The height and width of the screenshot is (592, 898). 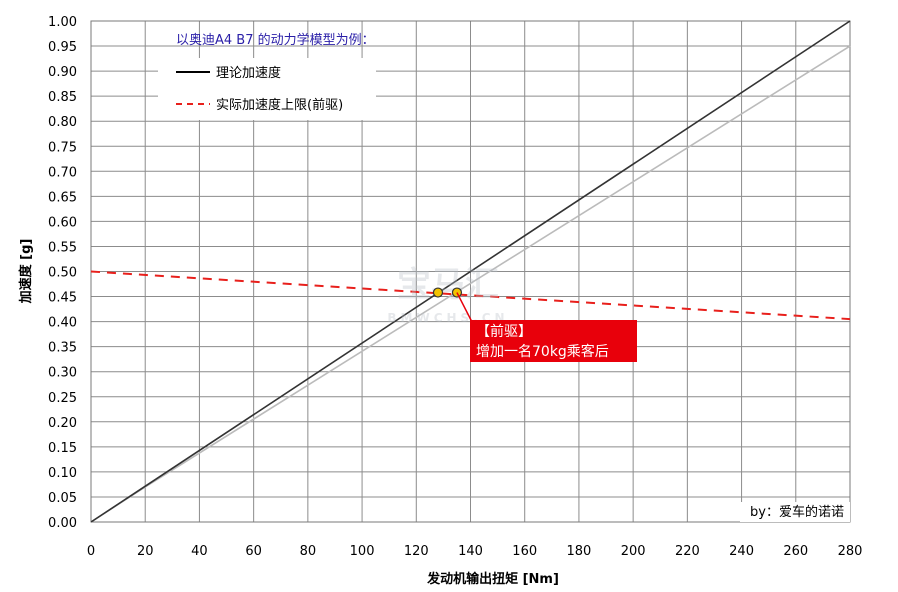 What do you see at coordinates (504, 331) in the screenshot?
I see `callout-line-1: 【前驱】` at bounding box center [504, 331].